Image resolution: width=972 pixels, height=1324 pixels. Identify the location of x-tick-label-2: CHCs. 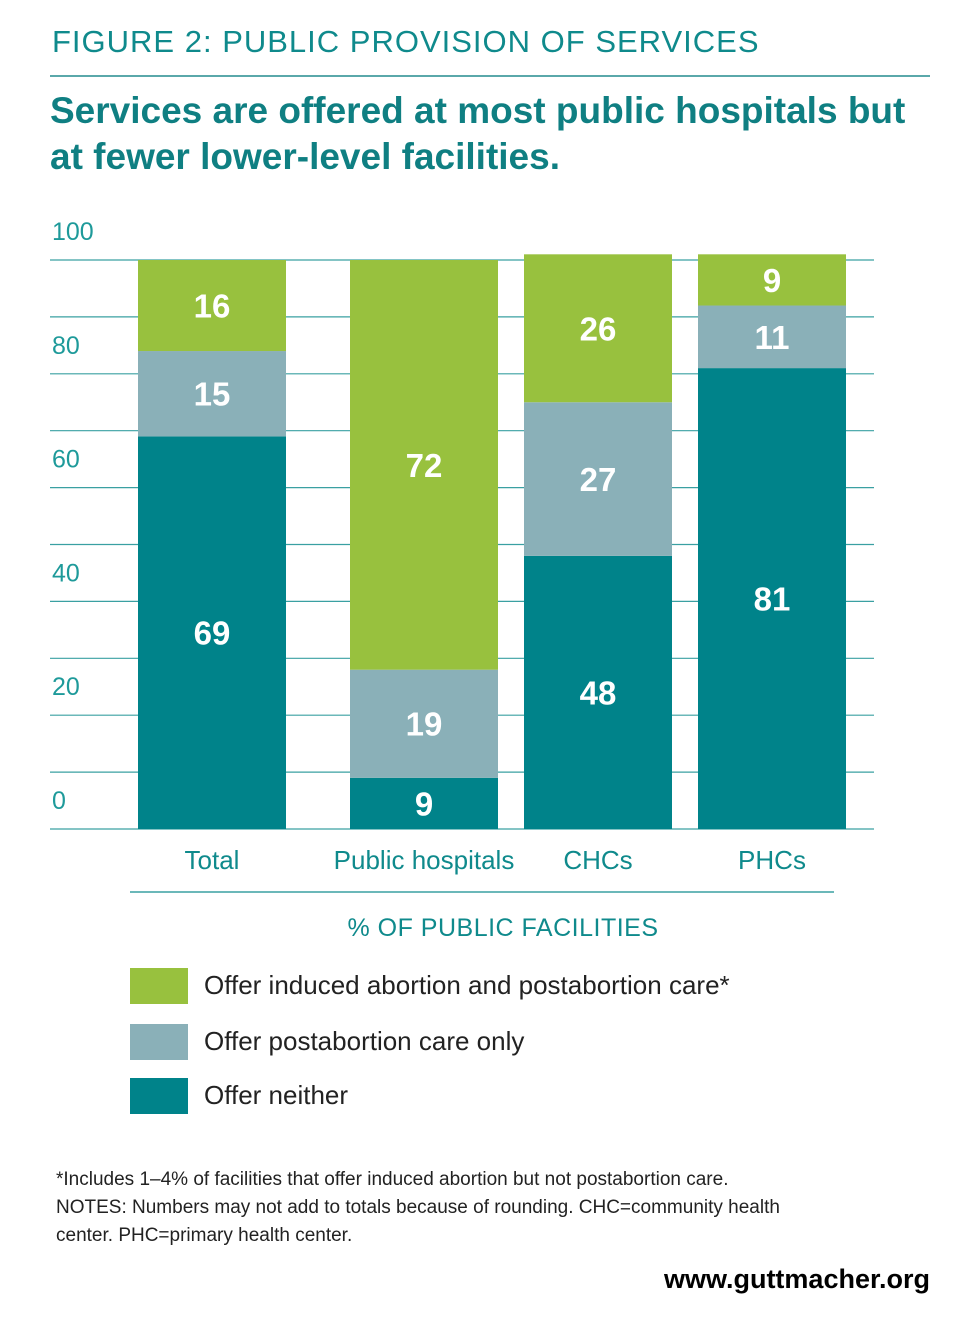
(597, 860).